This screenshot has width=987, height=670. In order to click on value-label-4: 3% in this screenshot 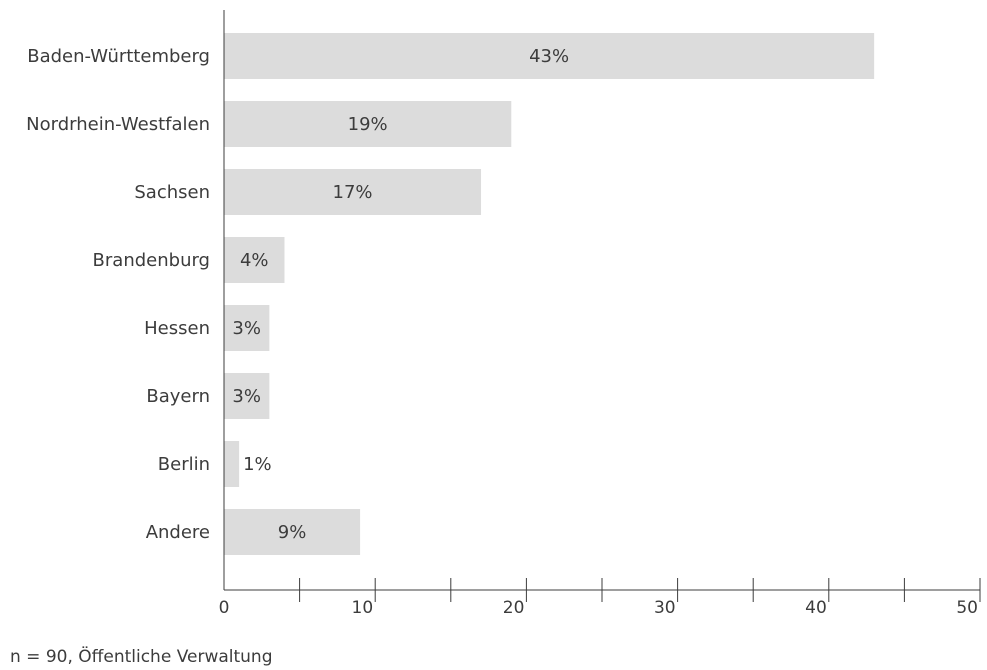, I will do `click(246, 328)`.